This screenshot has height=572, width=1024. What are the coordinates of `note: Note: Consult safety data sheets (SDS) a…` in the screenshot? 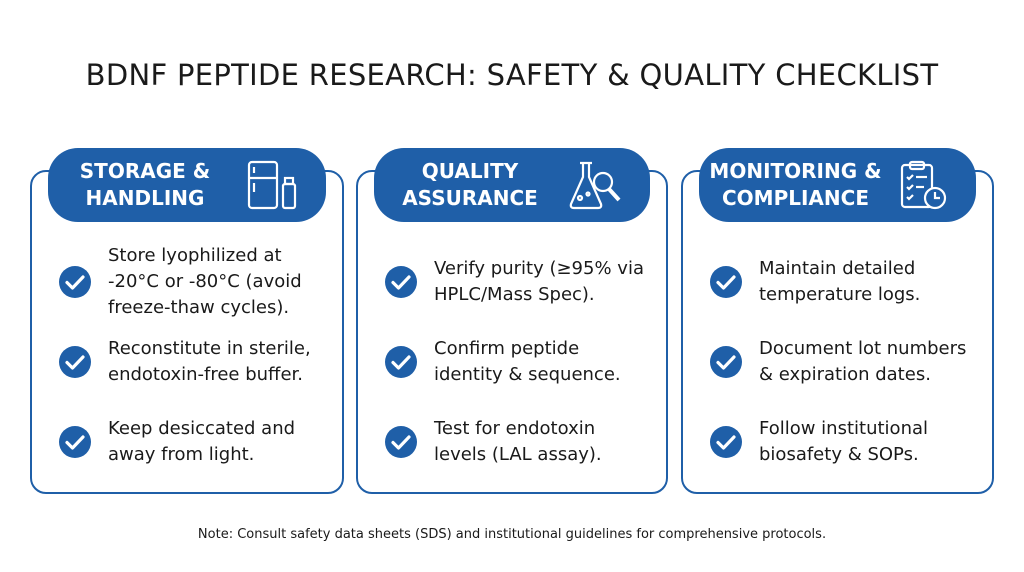 It's located at (512, 534).